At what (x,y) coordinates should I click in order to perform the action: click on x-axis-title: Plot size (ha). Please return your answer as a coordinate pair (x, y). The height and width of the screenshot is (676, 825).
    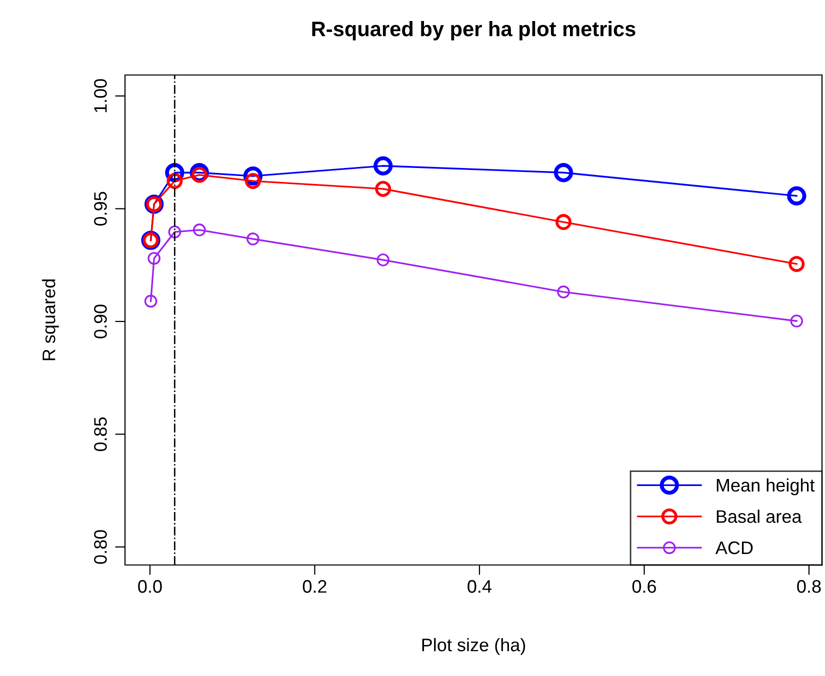
    Looking at the image, I should click on (474, 646).